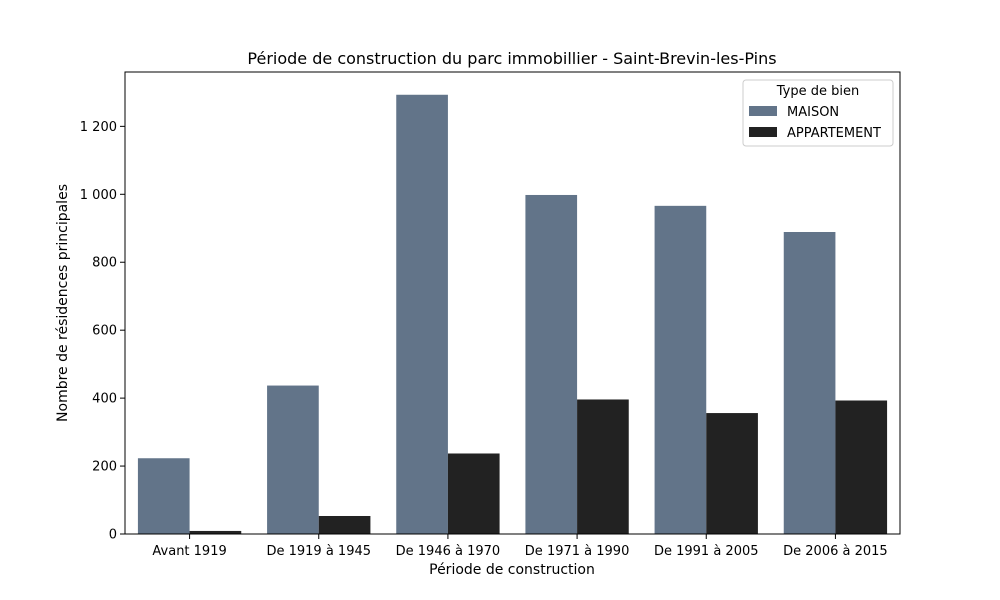 This screenshot has width=1000, height=600. I want to click on legend: Type de bien MAISON APPARTEMENT, so click(818, 113).